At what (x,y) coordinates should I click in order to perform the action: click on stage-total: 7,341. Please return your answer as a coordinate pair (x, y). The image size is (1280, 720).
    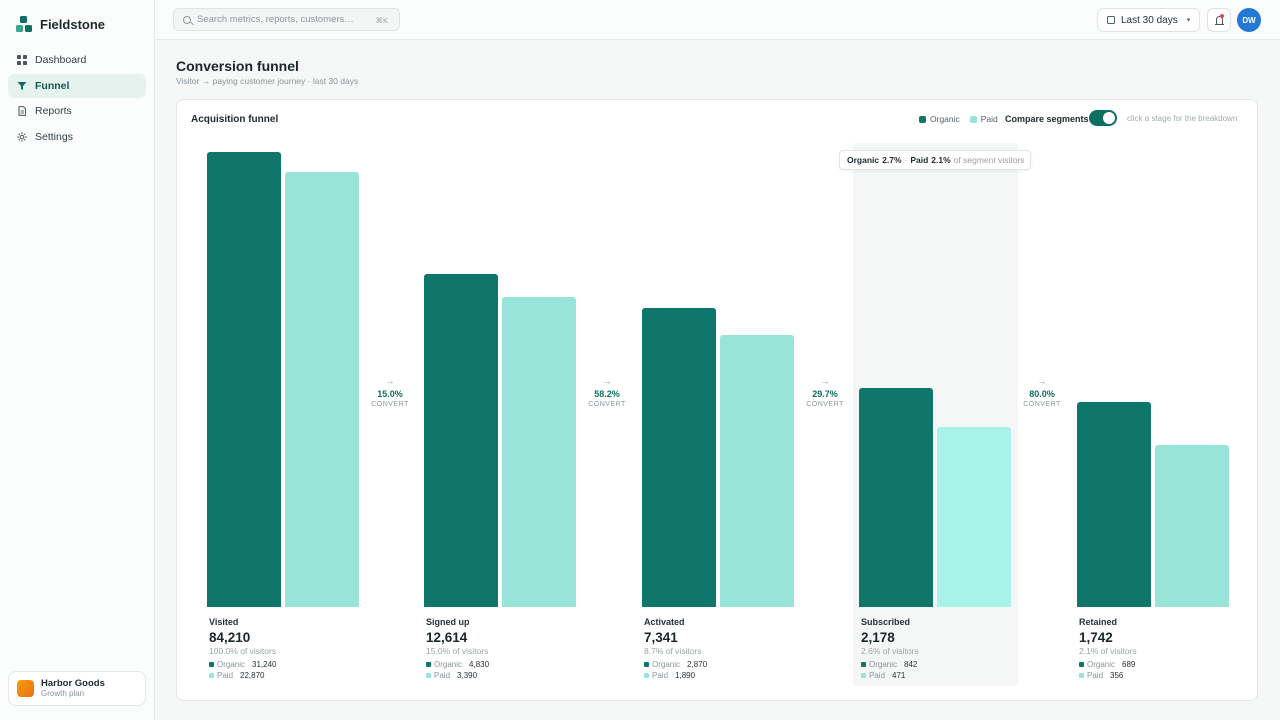
    Looking at the image, I should click on (661, 637).